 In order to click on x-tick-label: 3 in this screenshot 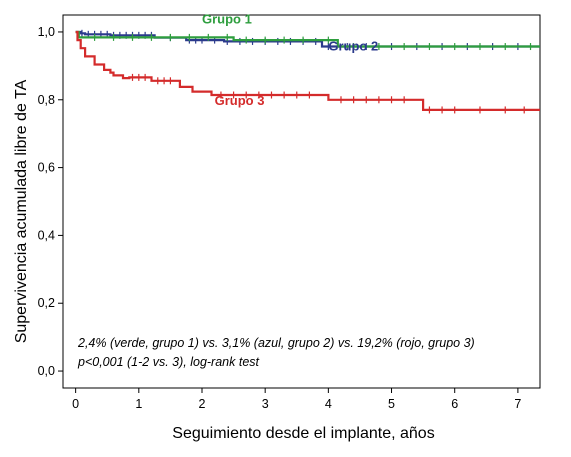, I will do `click(265, 404)`.